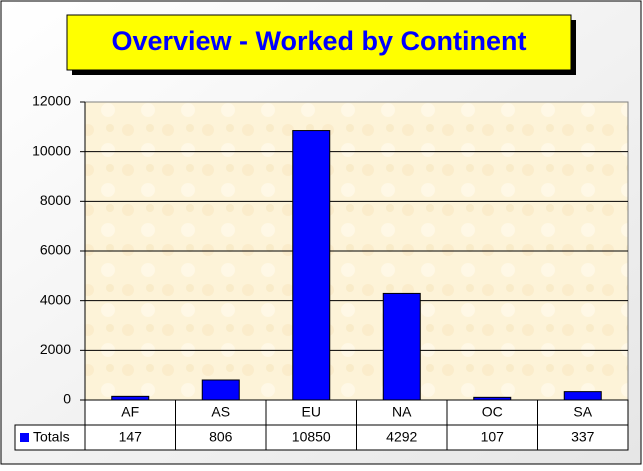 This screenshot has width=643, height=471. I want to click on y-tick-label: 6000, so click(55, 250).